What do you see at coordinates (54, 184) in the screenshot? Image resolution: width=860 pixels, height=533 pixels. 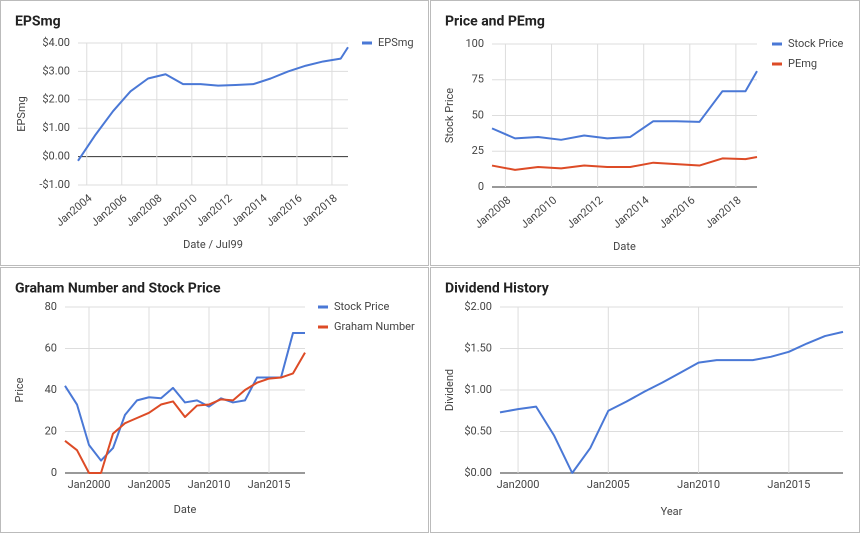 I see `y-tick-label: -$1.00` at bounding box center [54, 184].